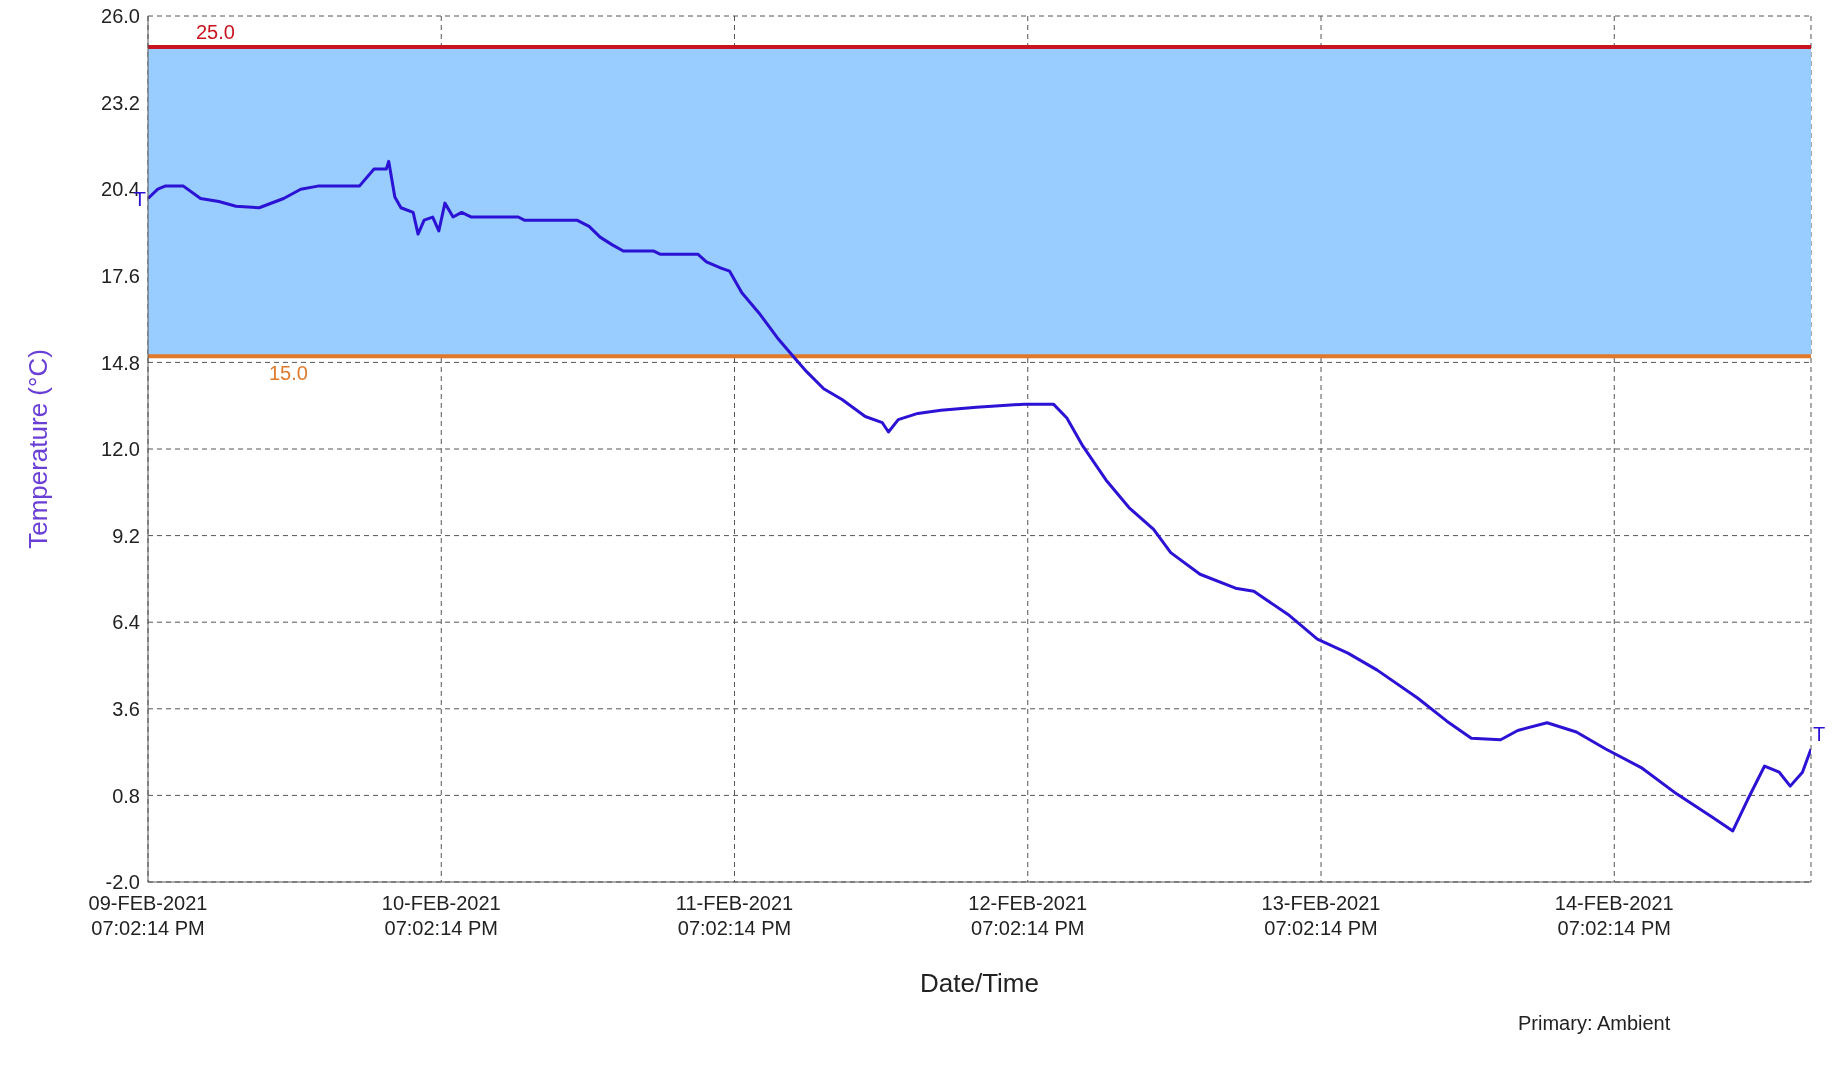 This screenshot has height=1070, width=1843. What do you see at coordinates (1819, 734) in the screenshot?
I see `annotation: T` at bounding box center [1819, 734].